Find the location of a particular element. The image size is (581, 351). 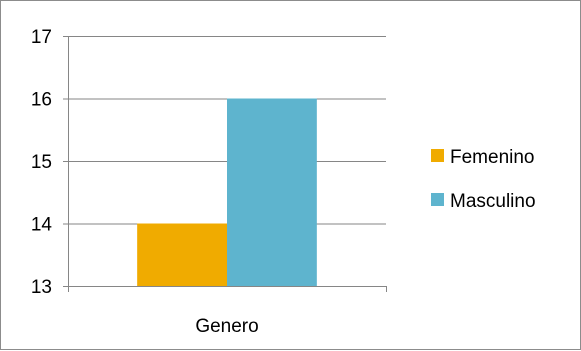

legend-label-masculino: Masculino is located at coordinates (493, 201).